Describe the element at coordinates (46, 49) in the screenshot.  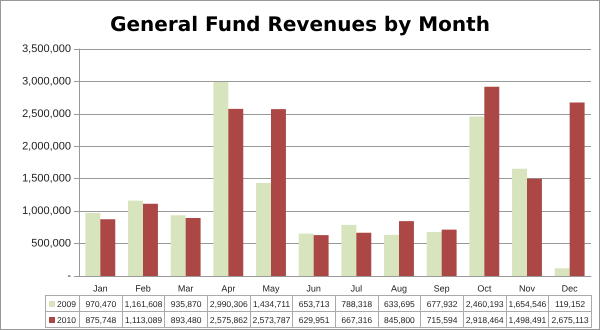
I see `y-tick-label: 3,500,000` at that location.